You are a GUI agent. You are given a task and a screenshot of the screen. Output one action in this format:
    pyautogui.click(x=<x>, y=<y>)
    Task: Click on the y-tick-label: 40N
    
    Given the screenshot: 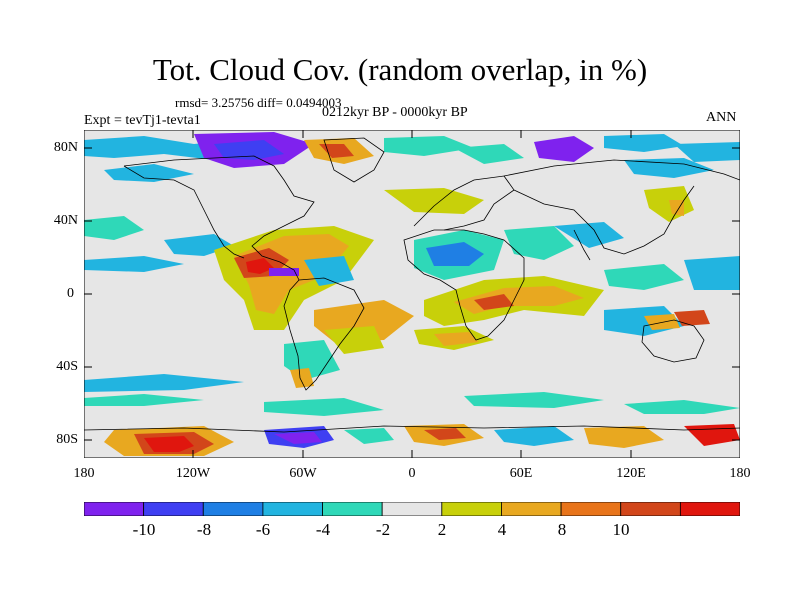 What is the action you would take?
    pyautogui.click(x=65, y=220)
    